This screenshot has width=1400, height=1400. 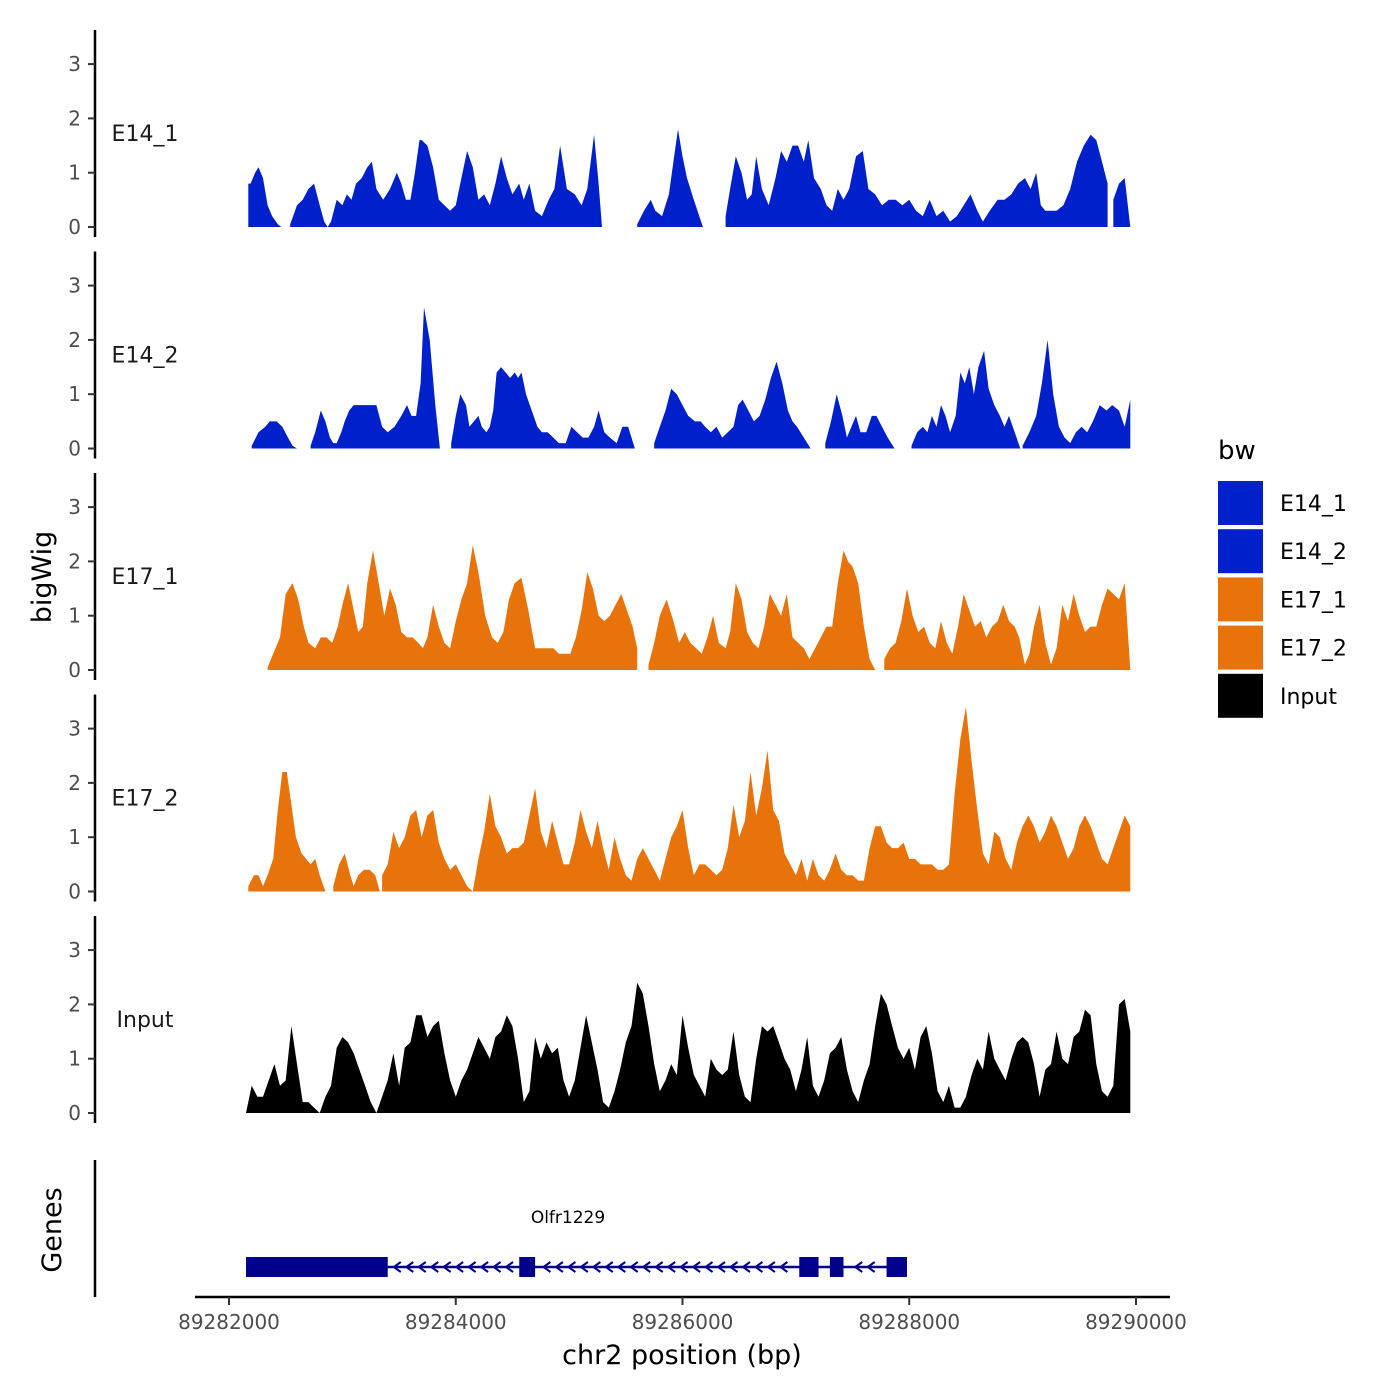 What do you see at coordinates (1313, 649) in the screenshot?
I see `legend-label: E17_2` at bounding box center [1313, 649].